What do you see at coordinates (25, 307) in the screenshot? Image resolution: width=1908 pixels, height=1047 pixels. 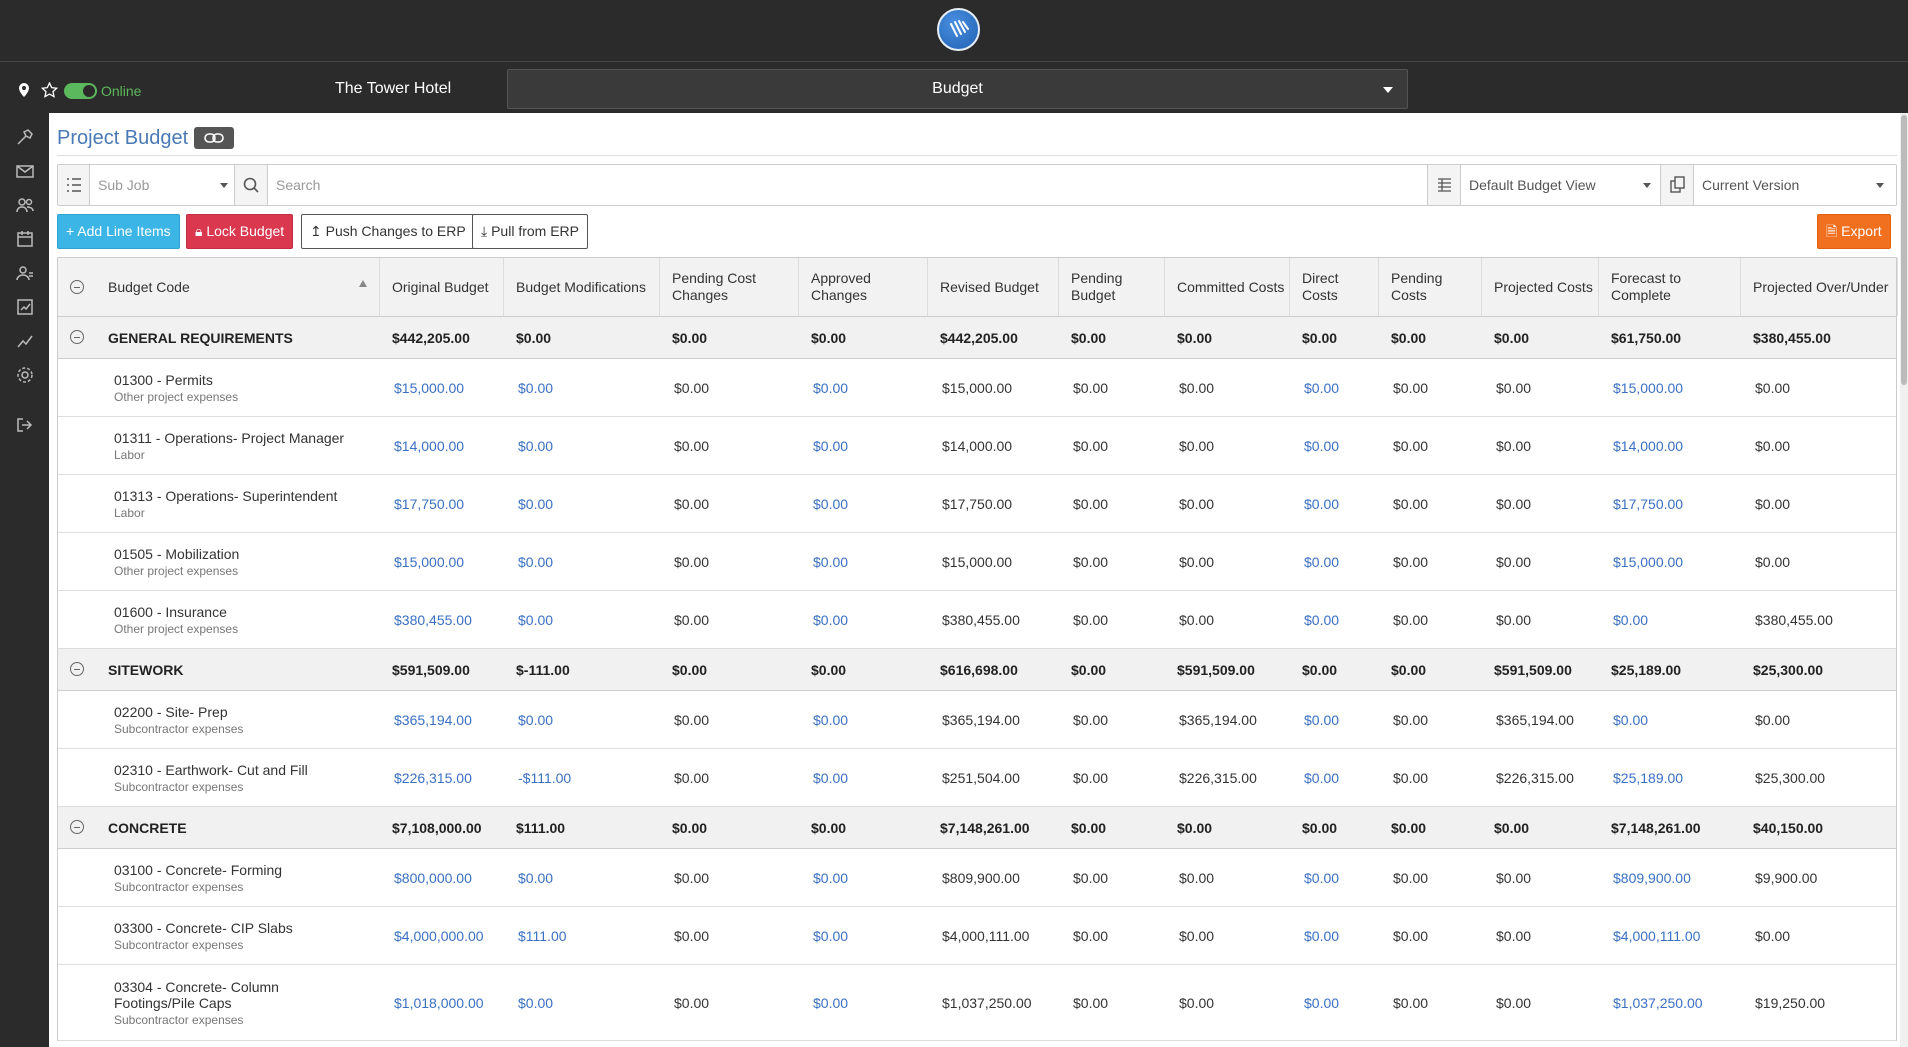 I see `report-icon` at bounding box center [25, 307].